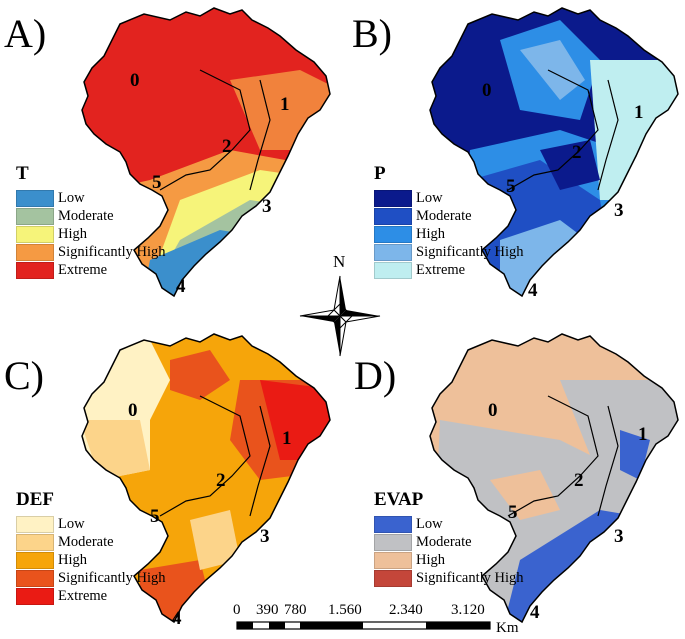 Image resolution: width=685 pixels, height=639 pixels. I want to click on scale-tick: 1.560, so click(345, 610).